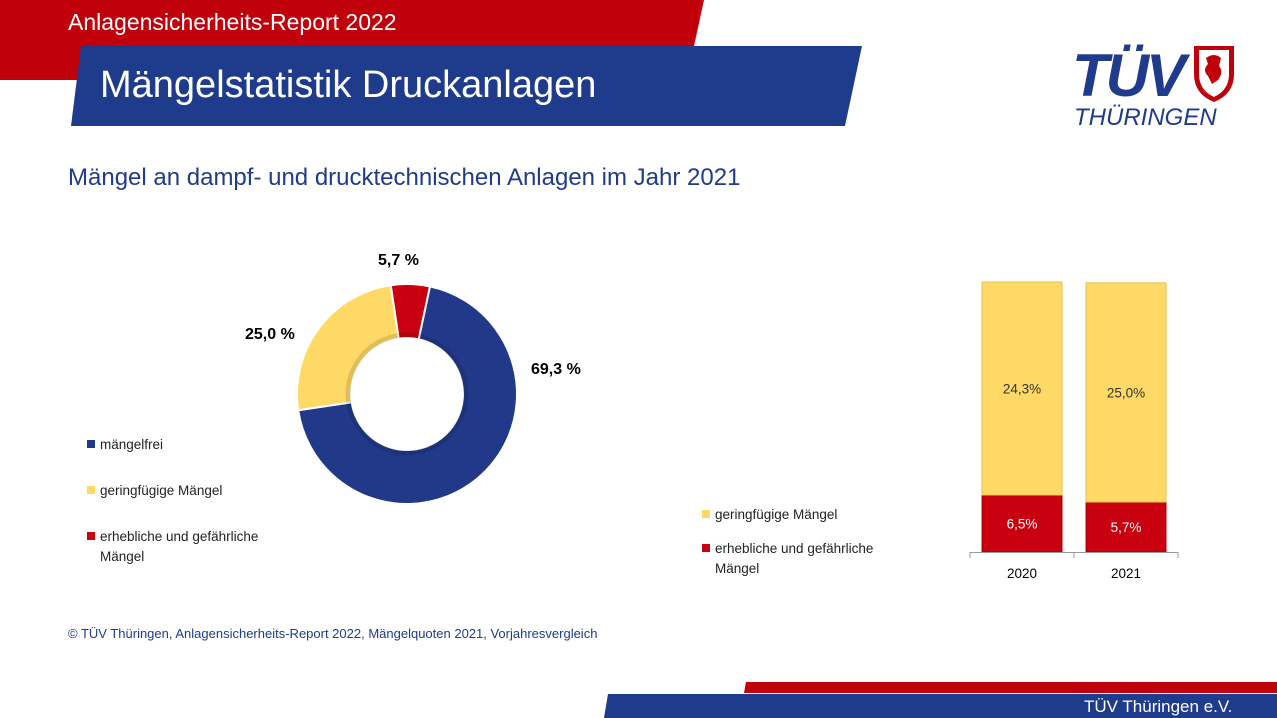  I want to click on donut-slice-erheblich, so click(410, 312).